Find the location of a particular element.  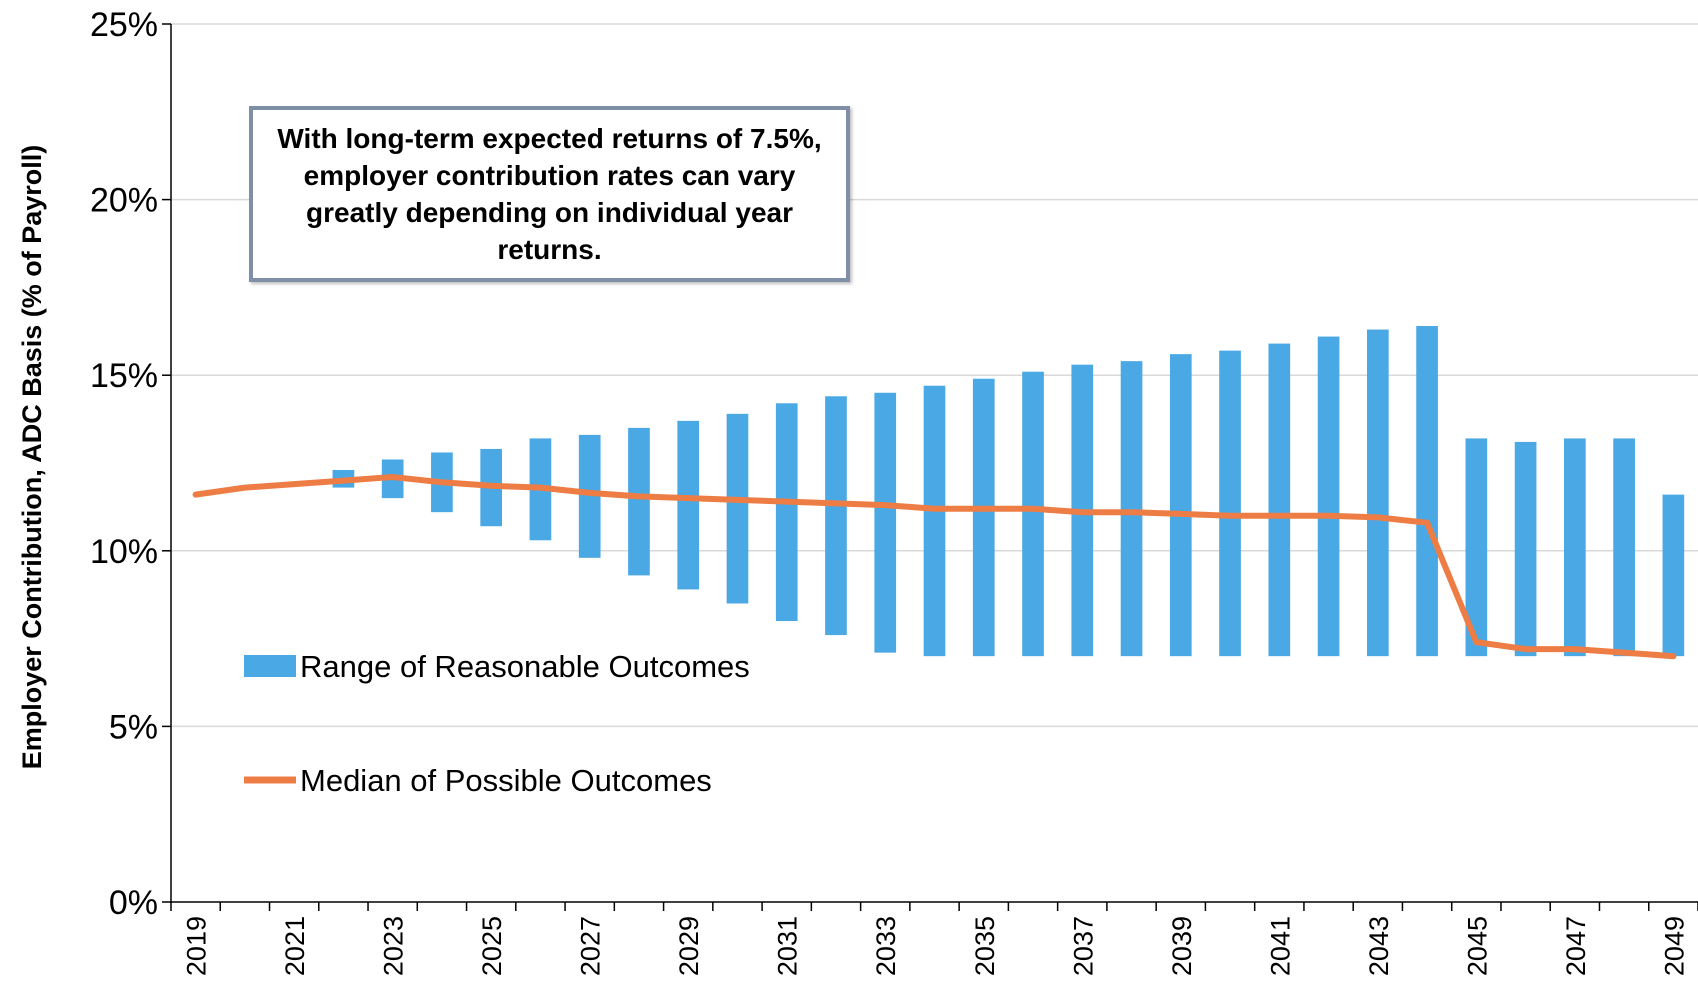

y-tick-label: 10% is located at coordinates (124, 552).